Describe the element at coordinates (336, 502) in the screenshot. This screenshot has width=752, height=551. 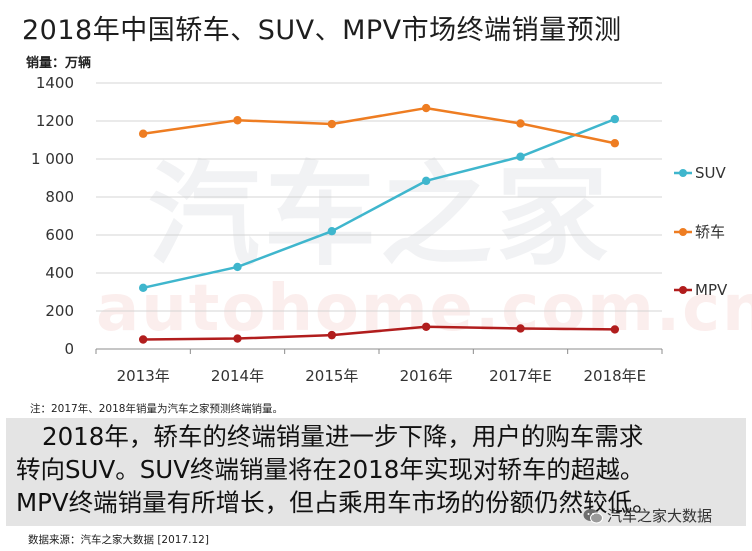
I see `summary-line-3: MPV终端销量有所增长，但占乘用车市场的份额仍然较低。` at that location.